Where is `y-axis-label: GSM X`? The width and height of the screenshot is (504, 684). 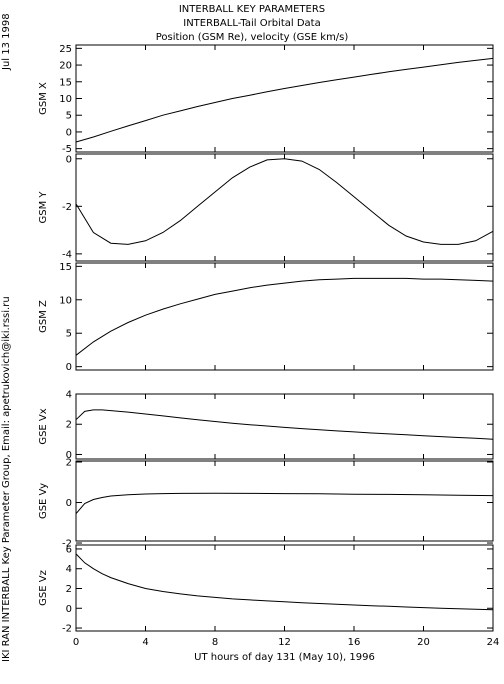 y-axis-label: GSM X is located at coordinates (43, 98).